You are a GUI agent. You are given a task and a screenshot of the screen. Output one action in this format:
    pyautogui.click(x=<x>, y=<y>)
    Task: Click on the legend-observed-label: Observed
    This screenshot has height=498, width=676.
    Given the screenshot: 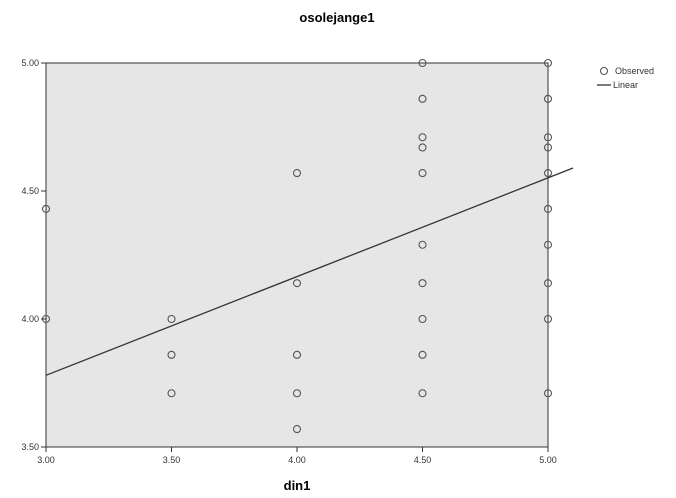 What is the action you would take?
    pyautogui.click(x=634, y=71)
    